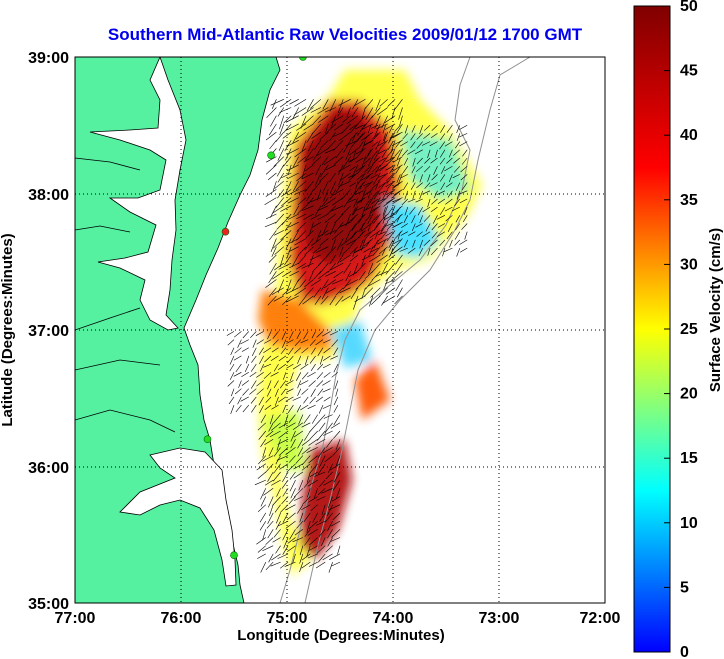 The height and width of the screenshot is (659, 724). I want to click on radar-station-marker, so click(234, 555).